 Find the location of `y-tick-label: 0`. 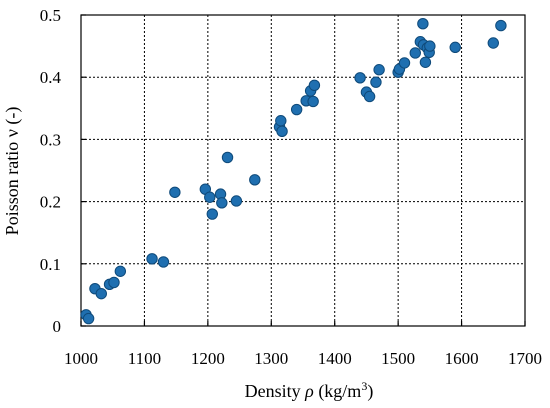

y-tick-label: 0 is located at coordinates (57, 326).